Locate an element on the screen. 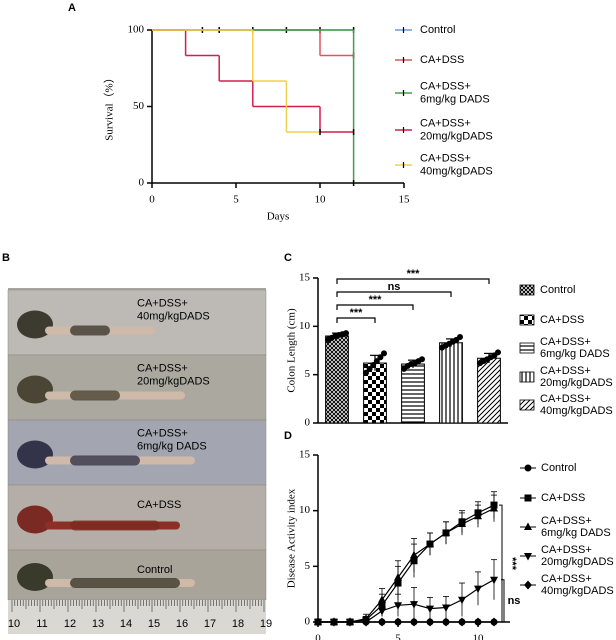 Image resolution: width=616 pixels, height=640 pixels. ruler-label: 18 is located at coordinates (238, 624).